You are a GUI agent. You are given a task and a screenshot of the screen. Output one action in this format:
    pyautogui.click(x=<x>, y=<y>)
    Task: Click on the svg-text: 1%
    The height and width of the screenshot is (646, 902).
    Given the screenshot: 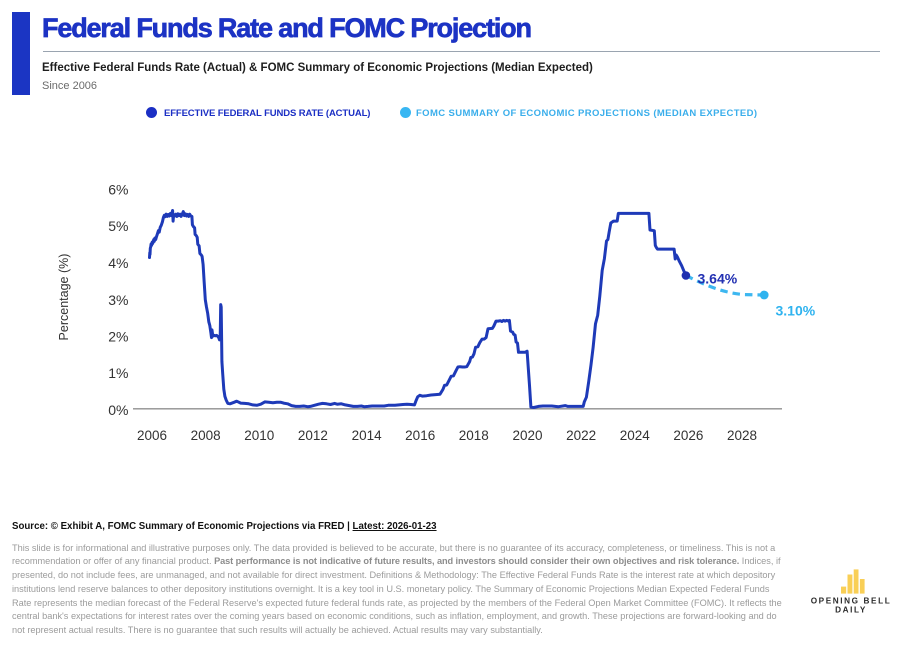 What is the action you would take?
    pyautogui.click(x=118, y=373)
    